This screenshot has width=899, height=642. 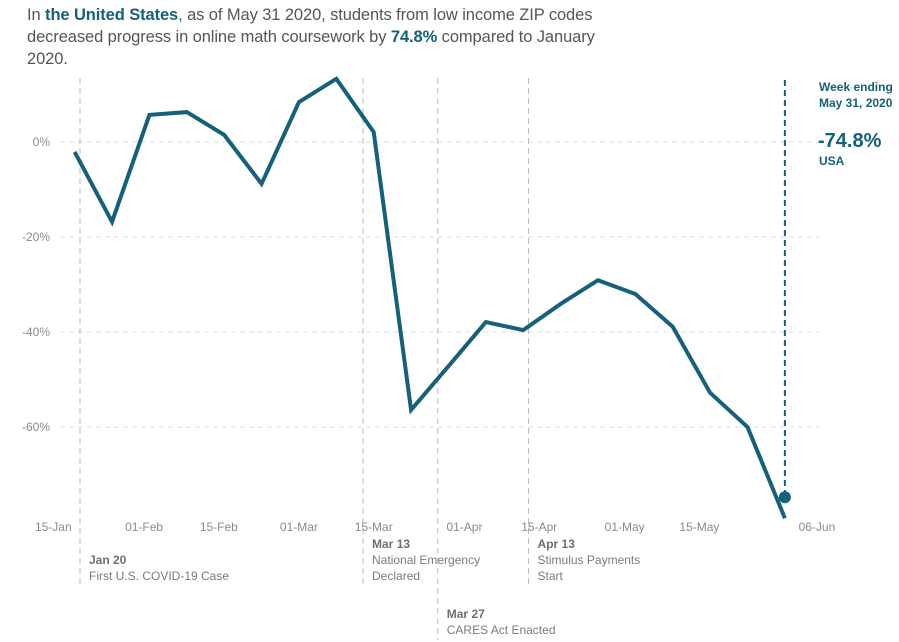 What do you see at coordinates (36, 15) in the screenshot?
I see `headline-prefix: In` at bounding box center [36, 15].